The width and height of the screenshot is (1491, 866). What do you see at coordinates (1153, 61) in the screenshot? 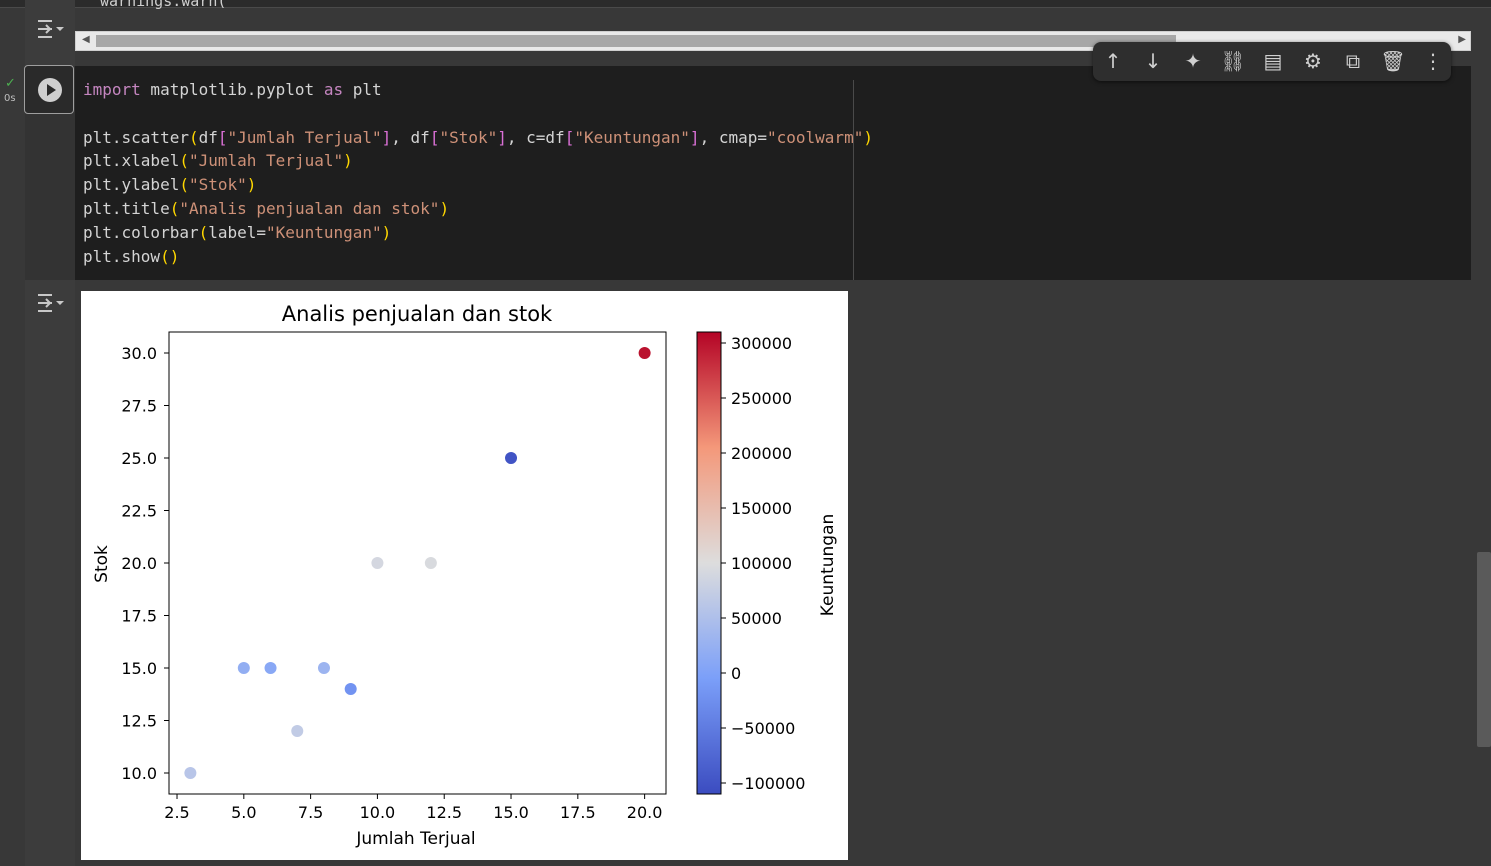
I see `move-down-icon: ↓` at bounding box center [1153, 61].